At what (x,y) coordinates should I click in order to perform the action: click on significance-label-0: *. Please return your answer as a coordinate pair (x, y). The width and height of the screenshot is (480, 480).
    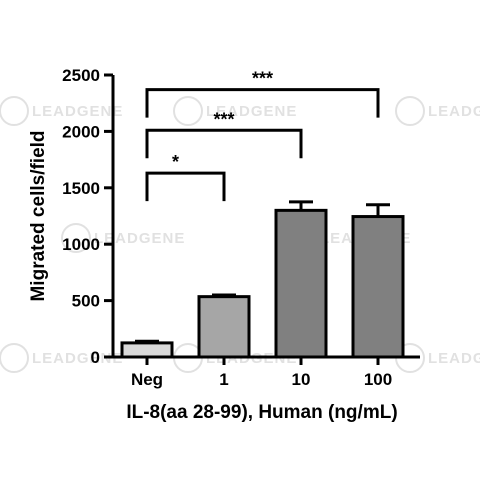
    Looking at the image, I should click on (175, 162).